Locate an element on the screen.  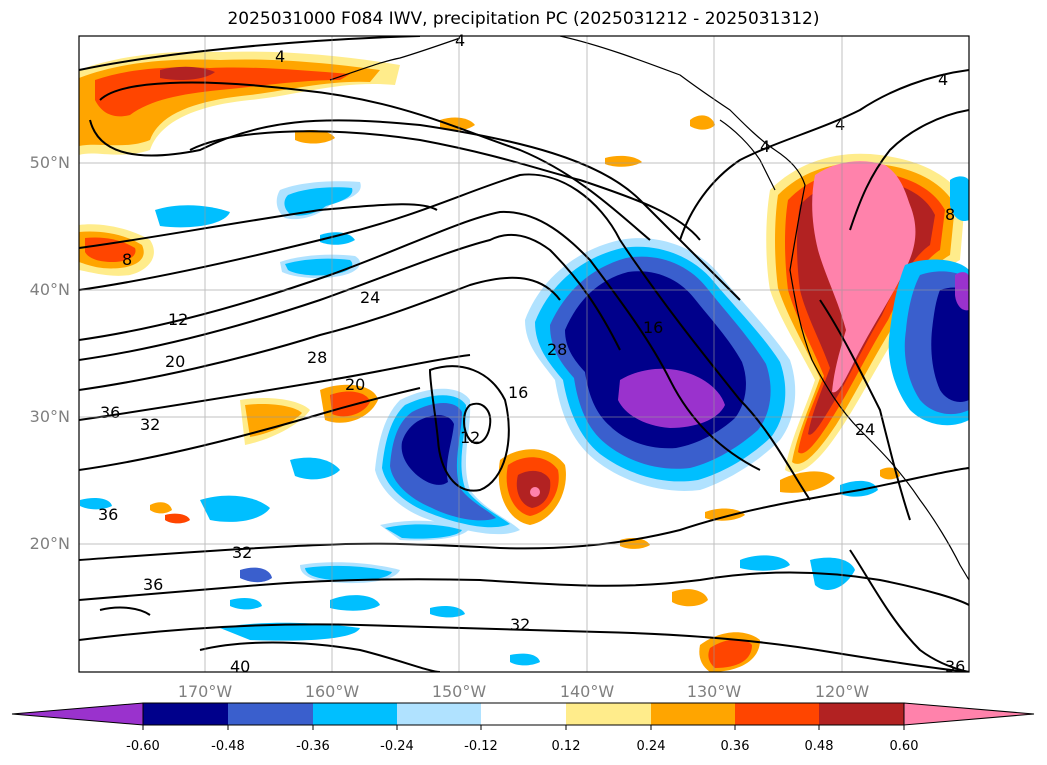
contour-label: 40 is located at coordinates (240, 666).